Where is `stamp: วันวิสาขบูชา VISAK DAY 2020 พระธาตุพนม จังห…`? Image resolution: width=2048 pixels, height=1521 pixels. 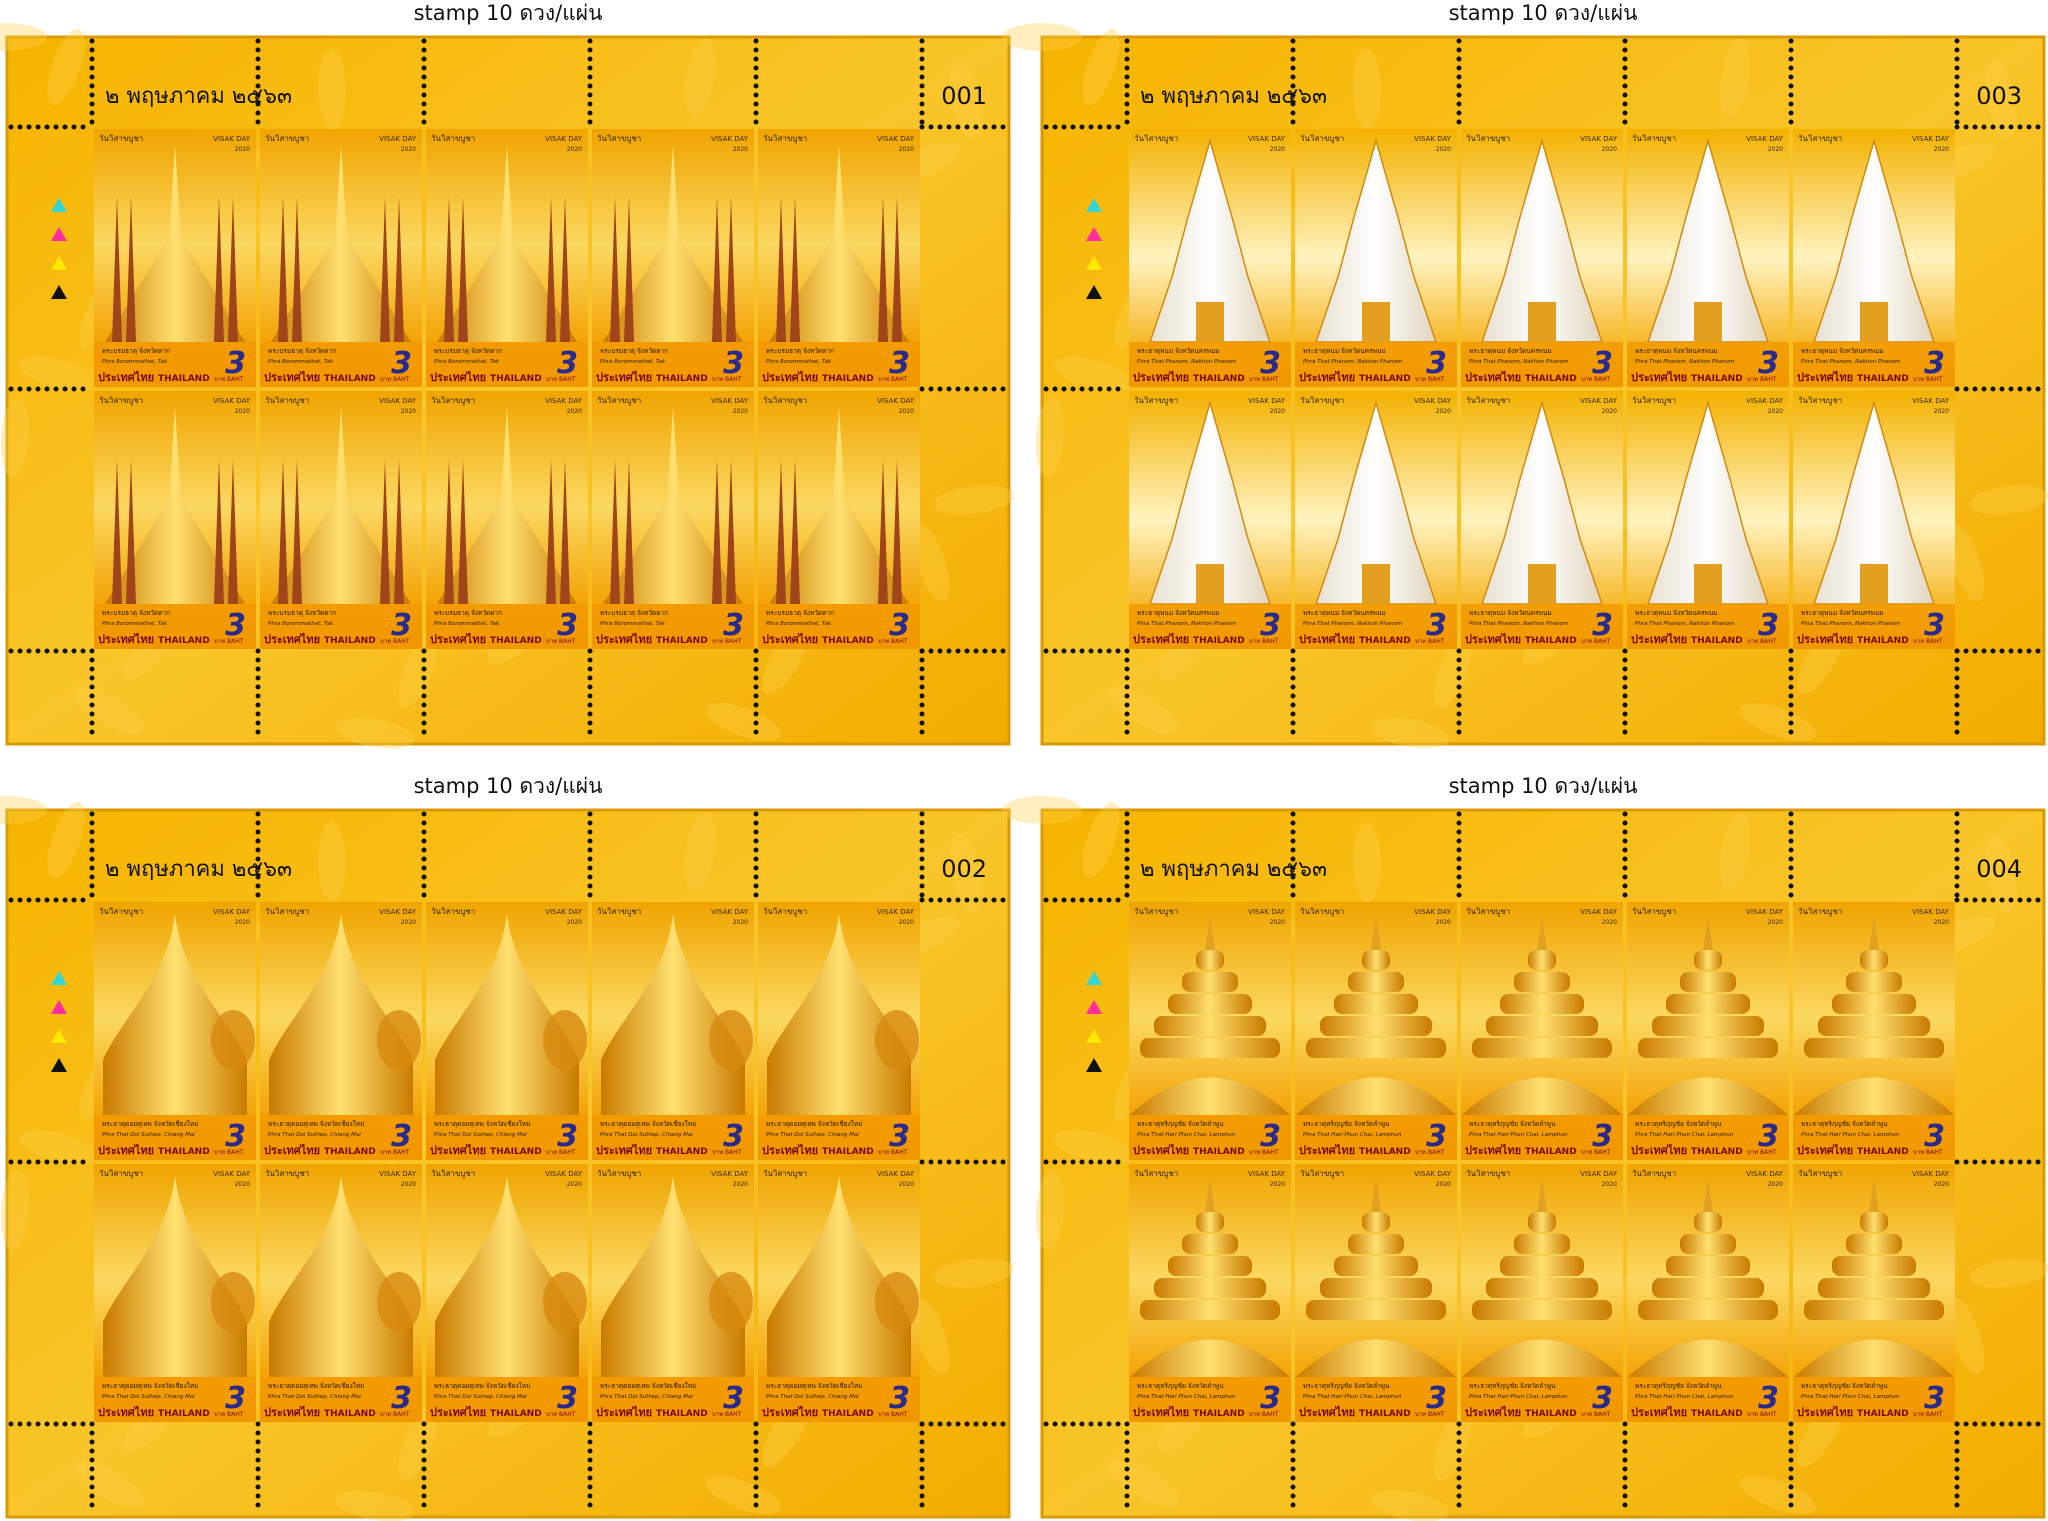 stamp: วันวิสาขบูชา VISAK DAY 2020 พระธาตุพนม จังห… is located at coordinates (1708, 520).